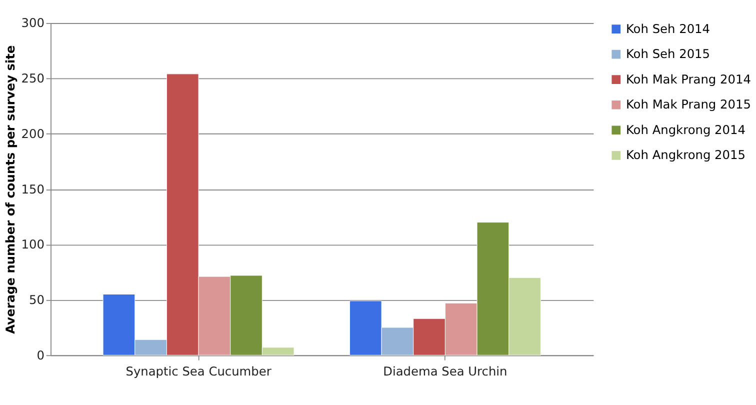 This screenshot has height=405, width=756. What do you see at coordinates (32, 189) in the screenshot?
I see `y-tick-label: 150` at bounding box center [32, 189].